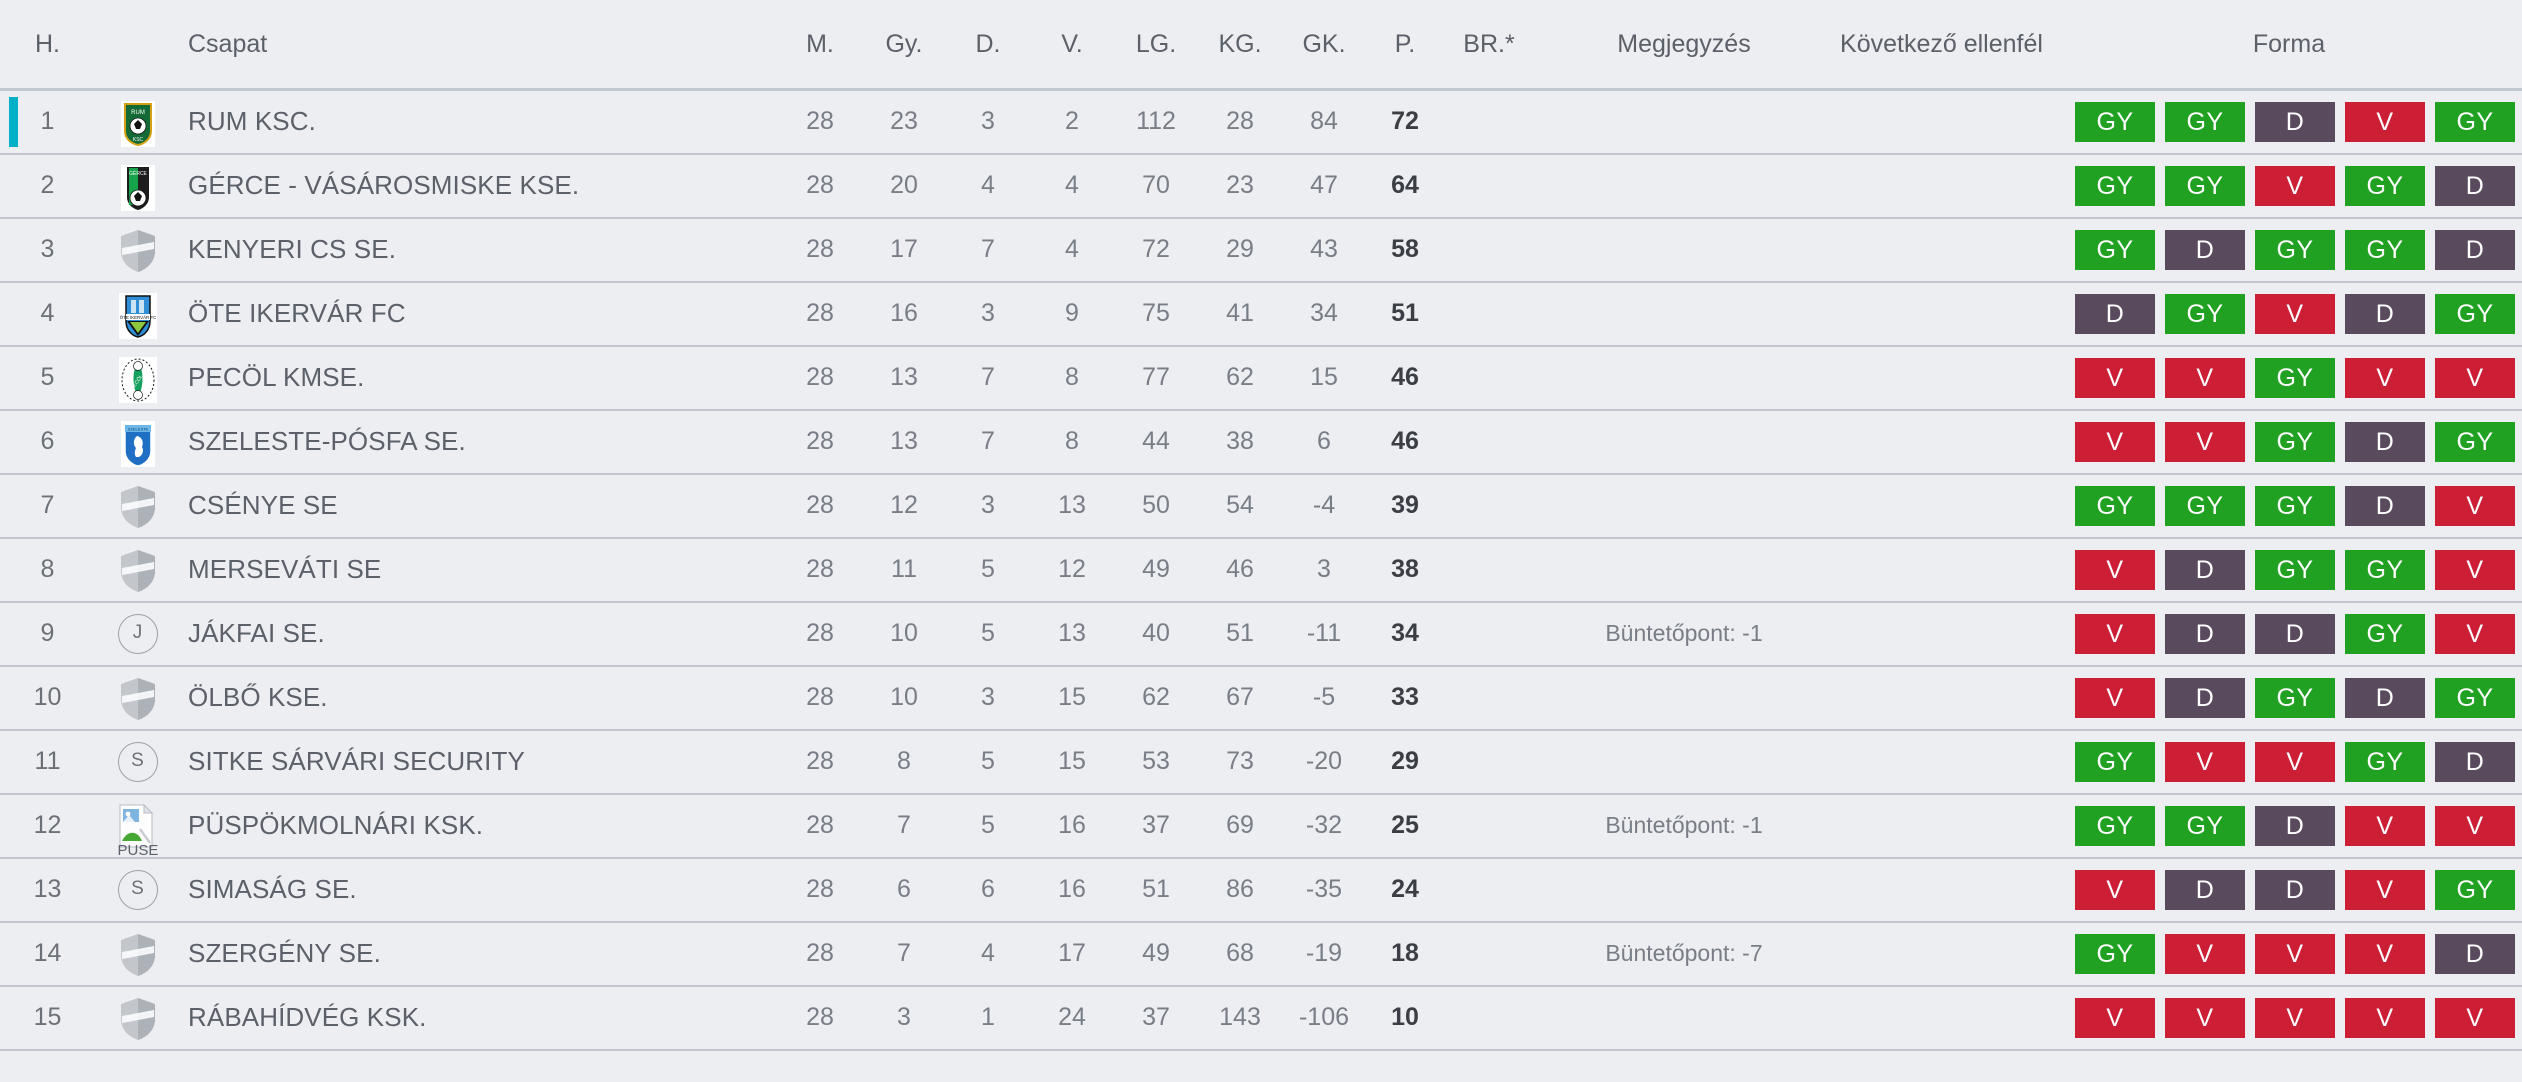 This screenshot has height=1082, width=2522. What do you see at coordinates (479, 1018) in the screenshot?
I see `row-team-name: RÁBAHÍDVÉG KSK.` at bounding box center [479, 1018].